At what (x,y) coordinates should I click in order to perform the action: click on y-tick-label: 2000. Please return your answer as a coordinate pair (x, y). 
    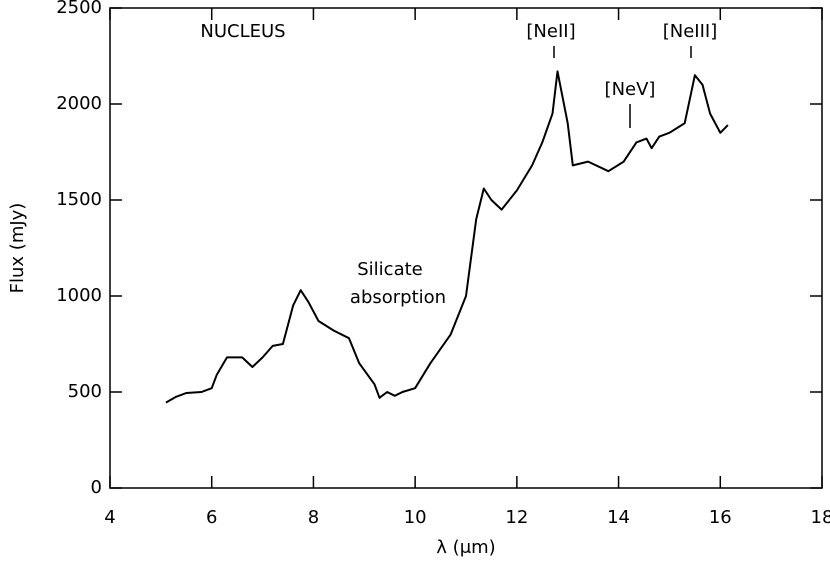
    Looking at the image, I should click on (79, 103).